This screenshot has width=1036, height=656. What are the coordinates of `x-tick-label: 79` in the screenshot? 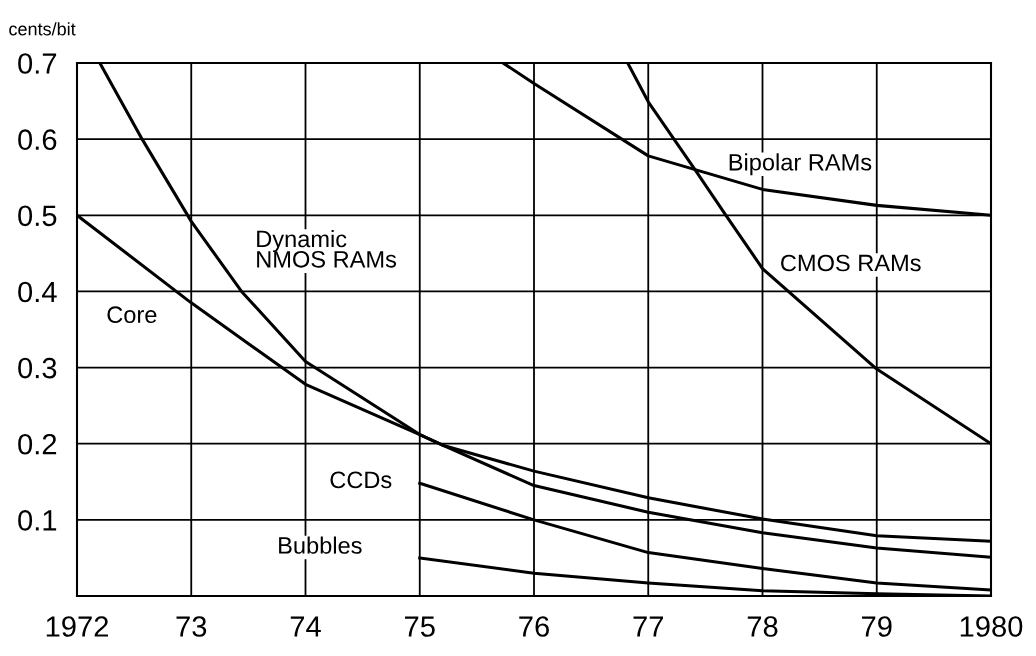 It's located at (877, 626).